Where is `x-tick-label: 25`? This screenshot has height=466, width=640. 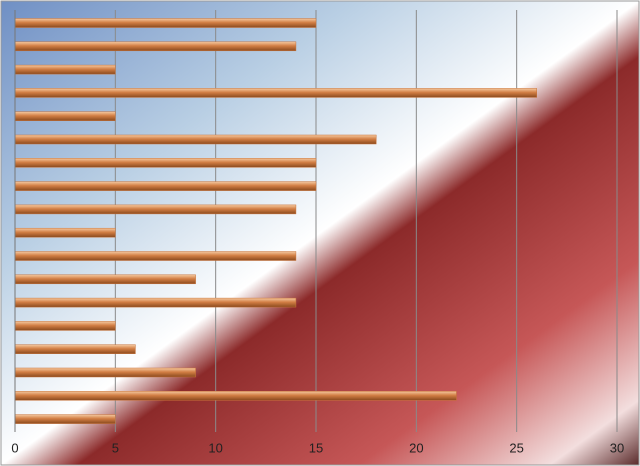
x-tick-label: 25 is located at coordinates (516, 447).